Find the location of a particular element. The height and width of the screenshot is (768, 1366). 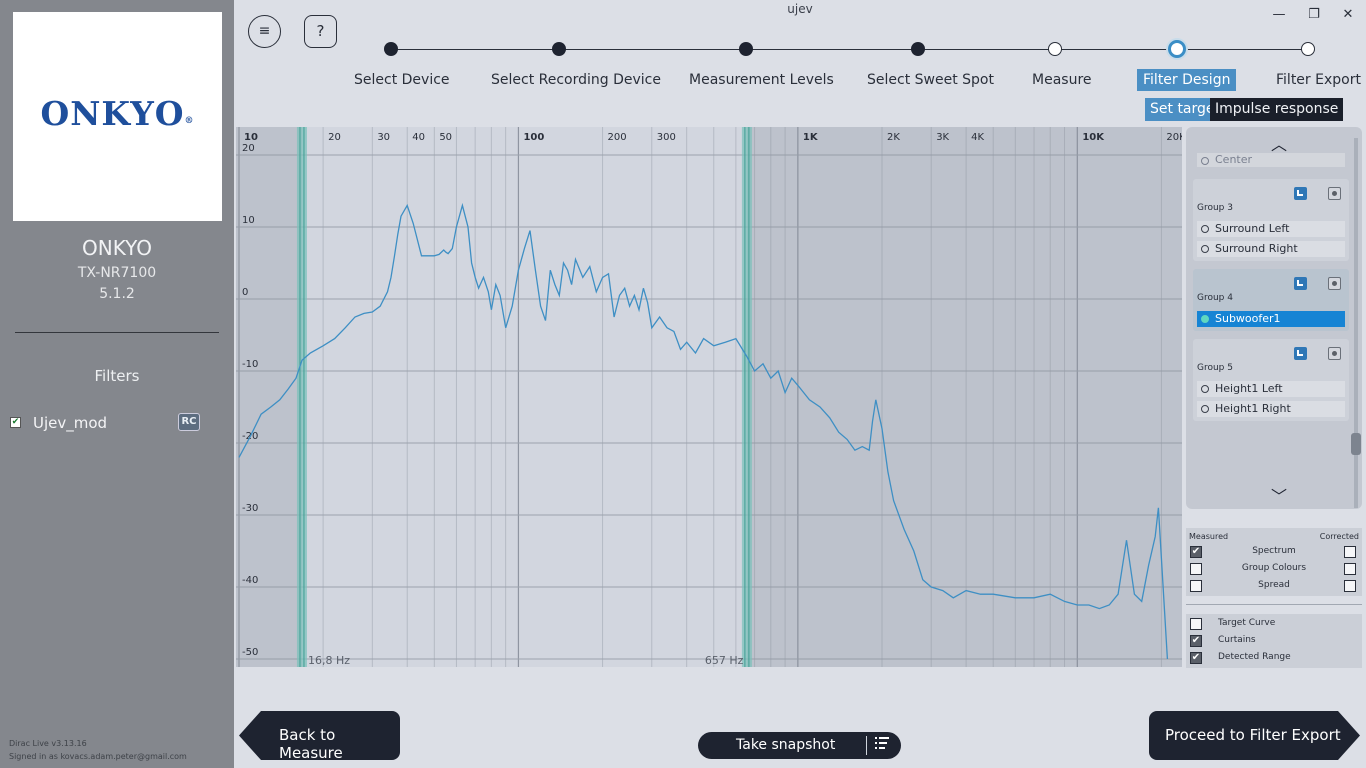

rc-badge: RC is located at coordinates (189, 422).